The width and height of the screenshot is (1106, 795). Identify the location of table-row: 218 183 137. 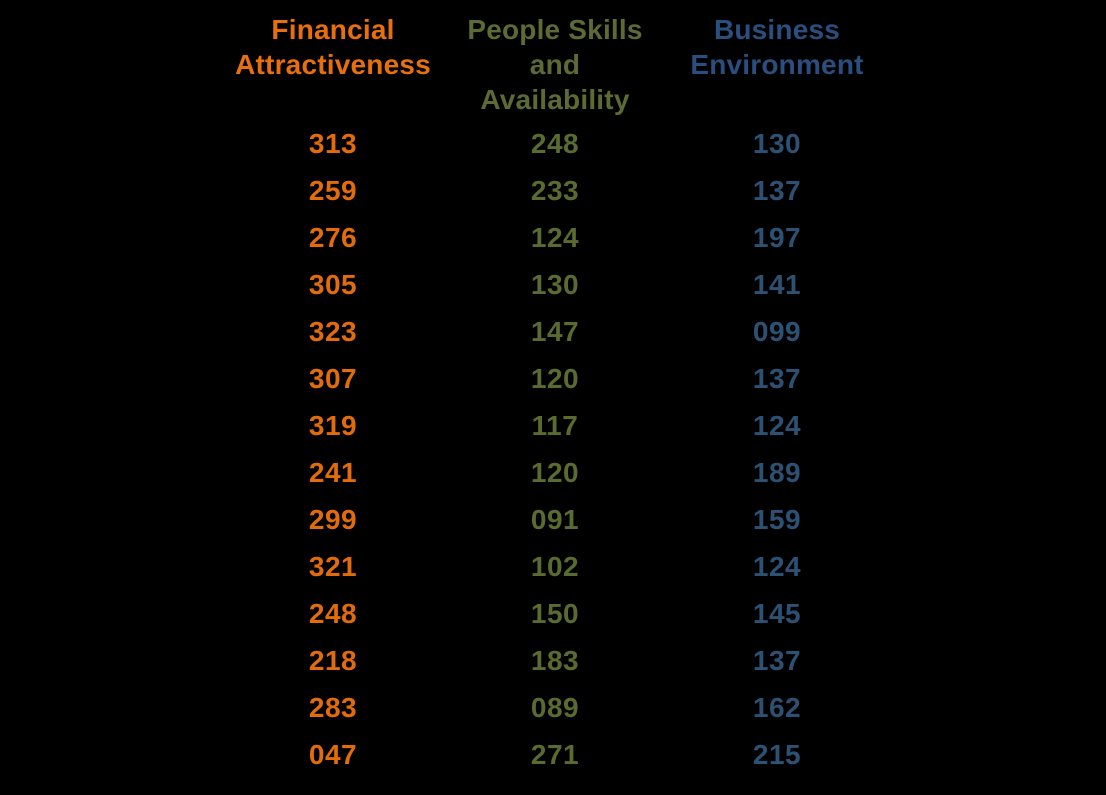
(555, 660).